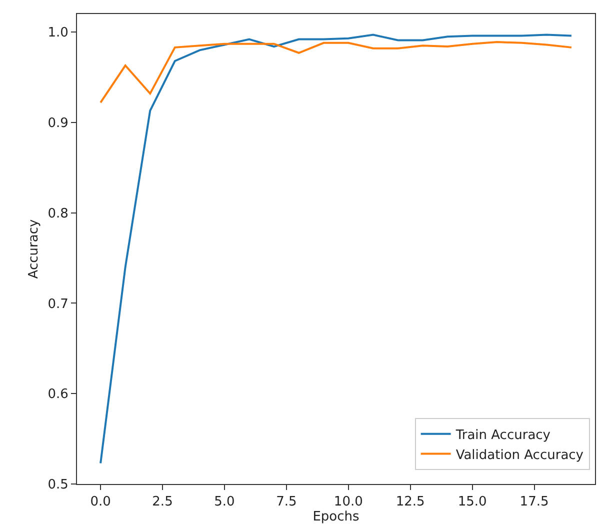  What do you see at coordinates (34, 249) in the screenshot?
I see `y-axis-title: Accuracy` at bounding box center [34, 249].